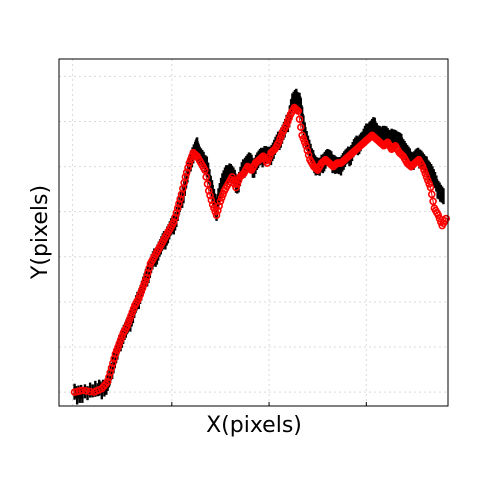 The width and height of the screenshot is (480, 480). What do you see at coordinates (443, 196) in the screenshot?
I see `black-point` at bounding box center [443, 196].